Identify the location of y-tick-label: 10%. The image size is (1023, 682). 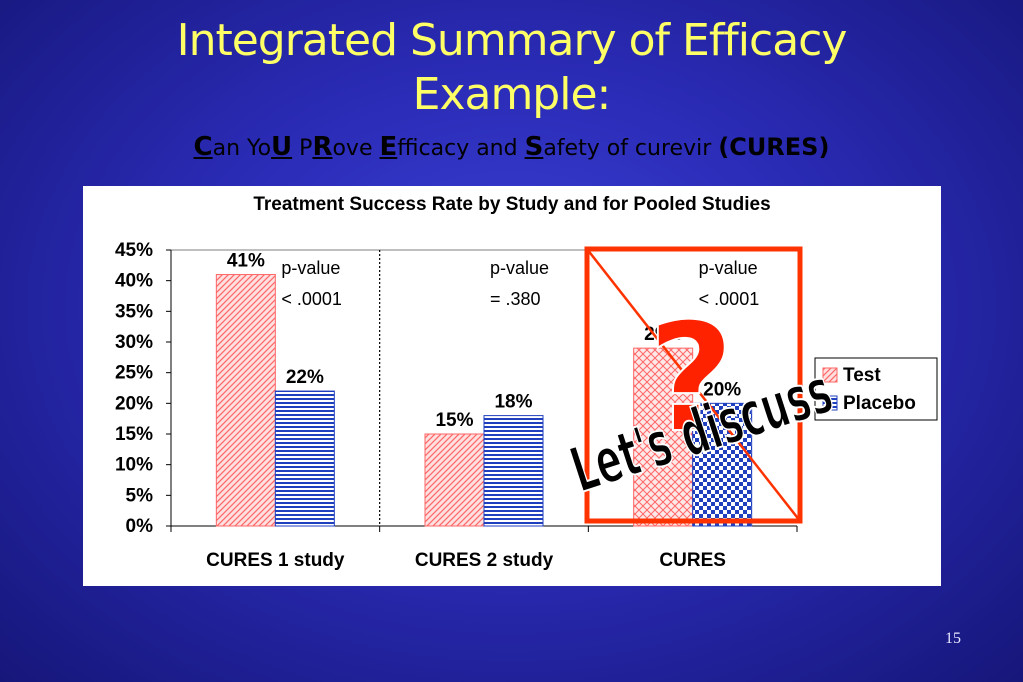
(134, 465).